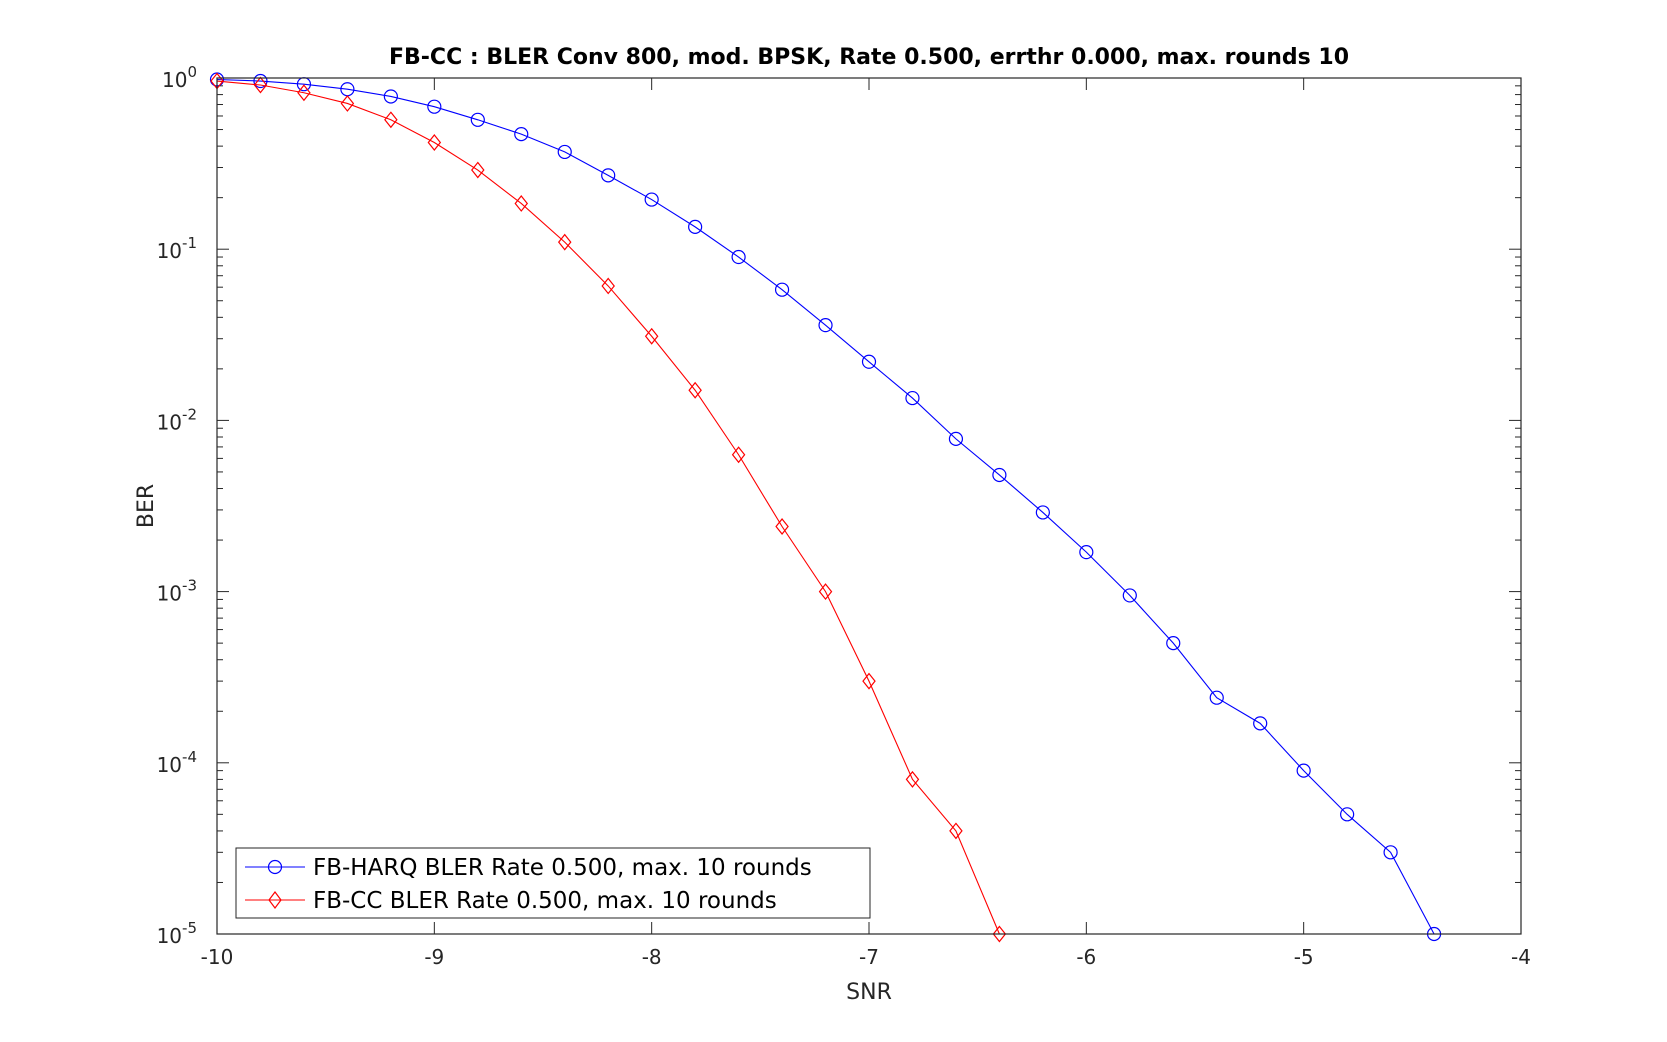 The width and height of the screenshot is (1667, 1042). I want to click on legend-label-harq: FB-HARQ BLER Rate 0.500, max. 10 rounds, so click(562, 868).